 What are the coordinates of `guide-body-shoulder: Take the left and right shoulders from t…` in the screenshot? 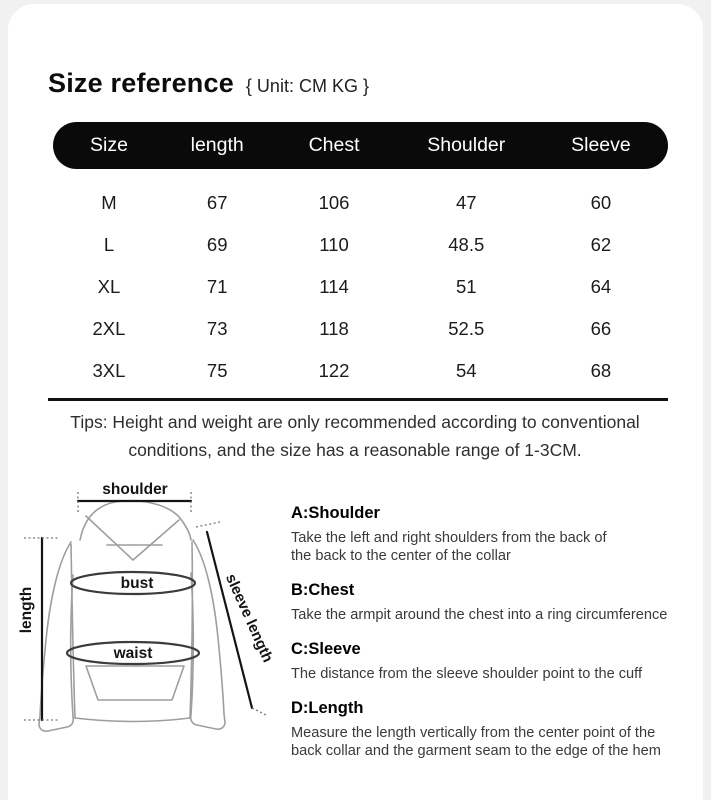 It's located at (449, 547).